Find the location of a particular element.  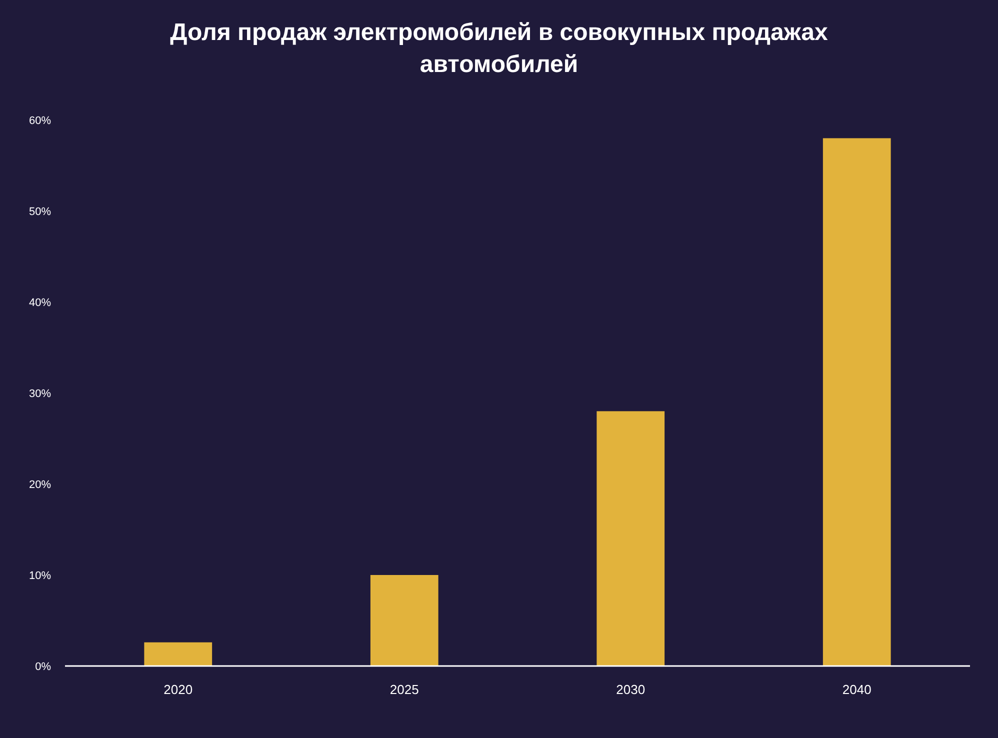

y-tick-label: 40% is located at coordinates (40, 302).